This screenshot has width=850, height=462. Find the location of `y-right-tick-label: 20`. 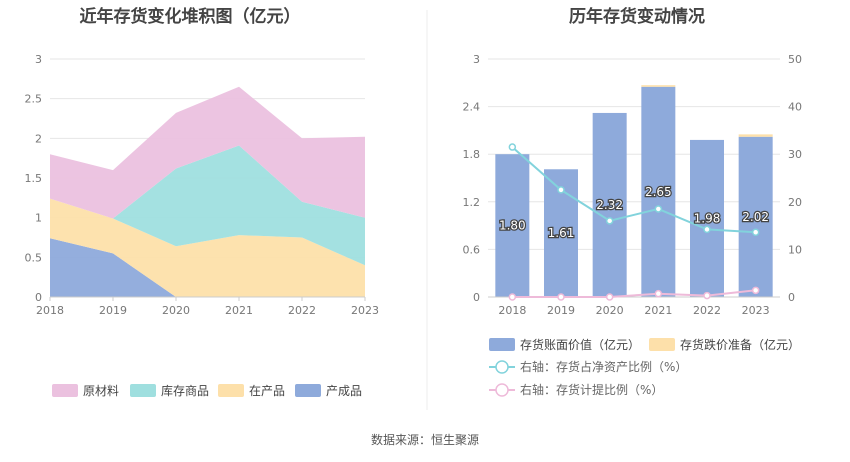

y-right-tick-label: 20 is located at coordinates (795, 202).